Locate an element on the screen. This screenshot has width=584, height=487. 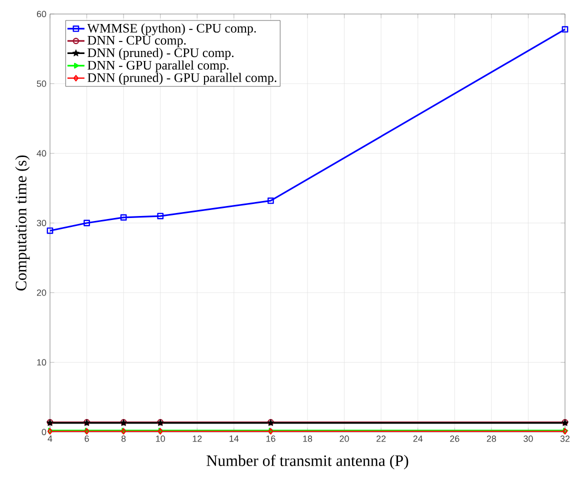
y-tick-label: 0 is located at coordinates (44, 432).